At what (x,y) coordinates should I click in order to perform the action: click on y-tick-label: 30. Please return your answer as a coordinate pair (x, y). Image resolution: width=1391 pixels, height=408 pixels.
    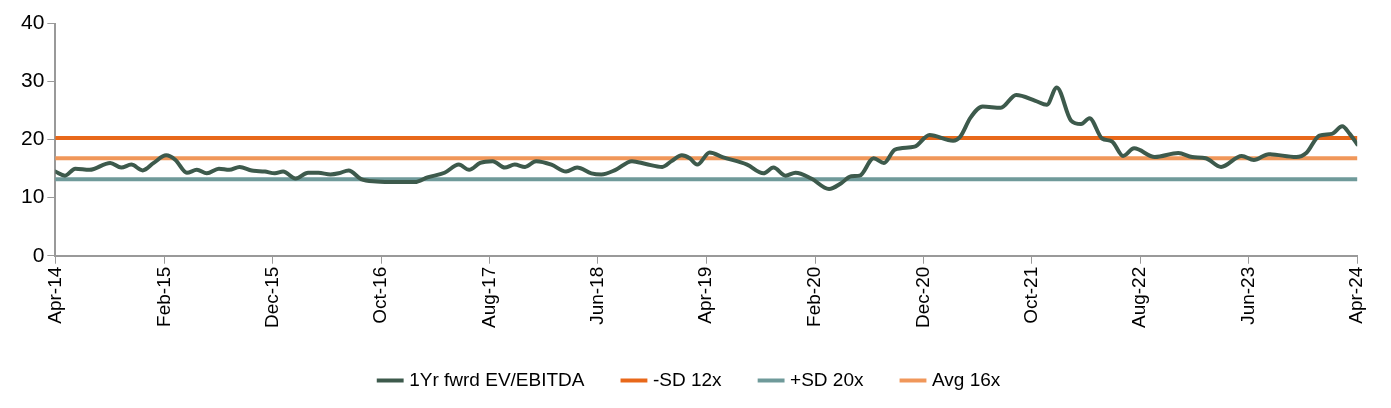
    Looking at the image, I should click on (33, 80).